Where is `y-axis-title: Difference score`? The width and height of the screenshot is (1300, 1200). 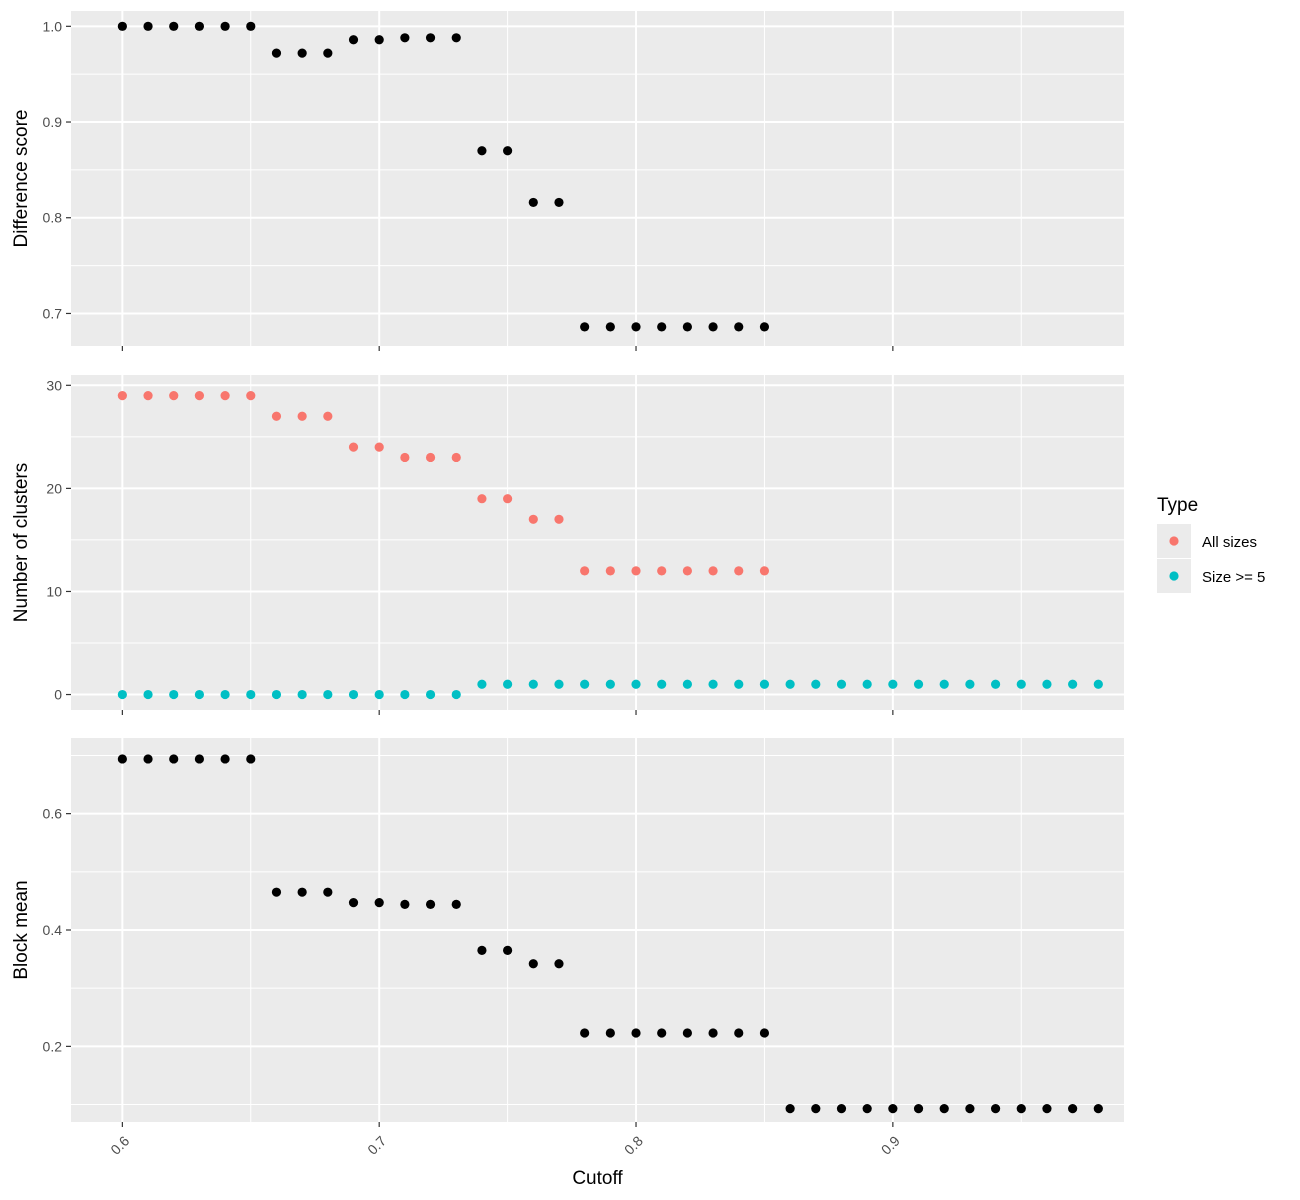 y-axis-title: Difference score is located at coordinates (21, 179).